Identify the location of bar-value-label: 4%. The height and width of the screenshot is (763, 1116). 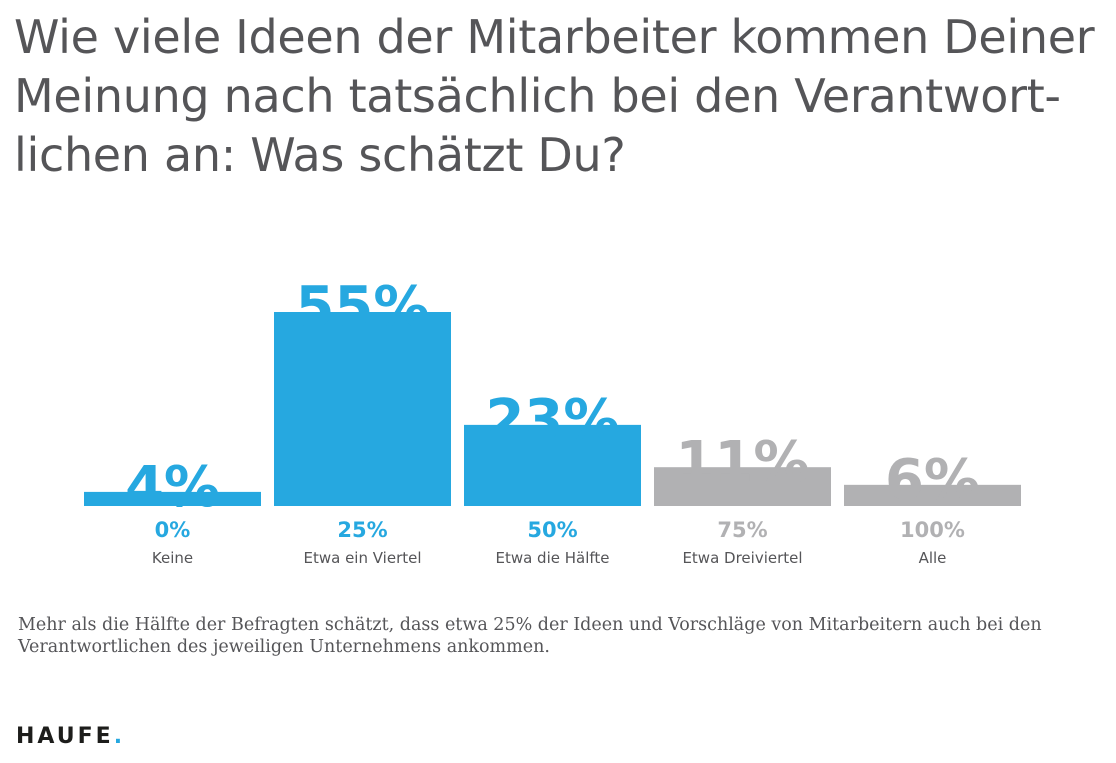
(172, 487).